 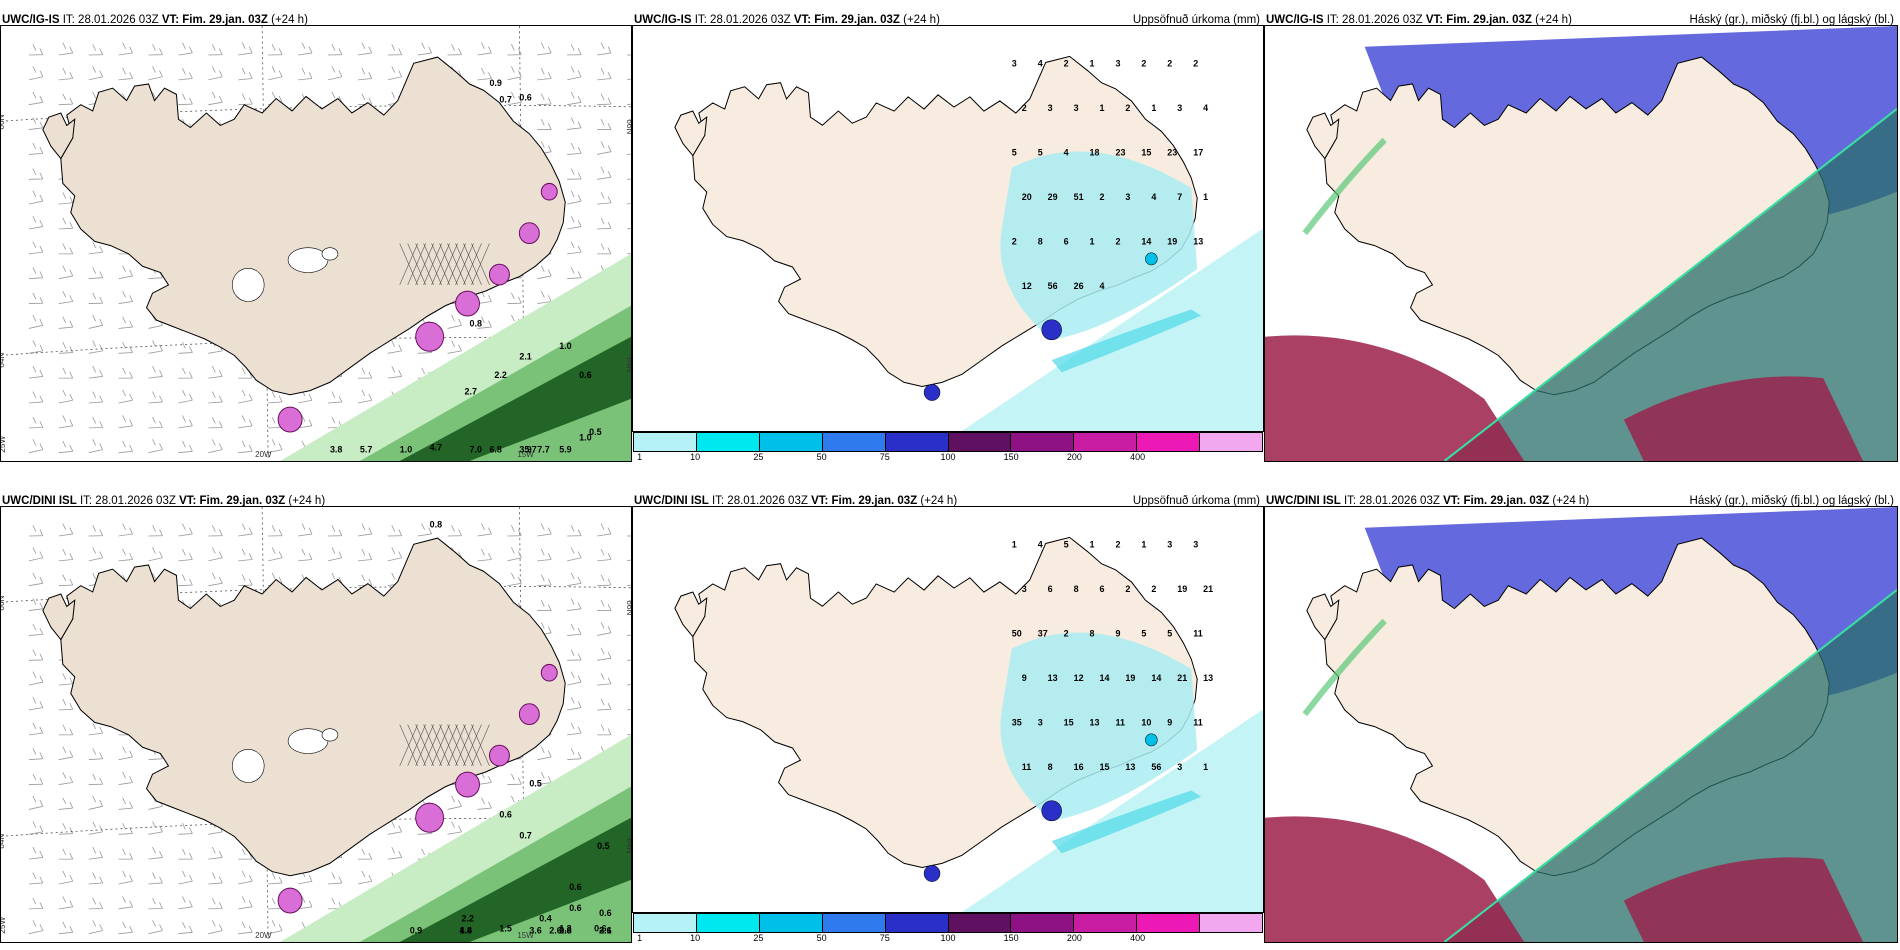 I want to click on wind-value-label: 2.7, so click(x=471, y=392).